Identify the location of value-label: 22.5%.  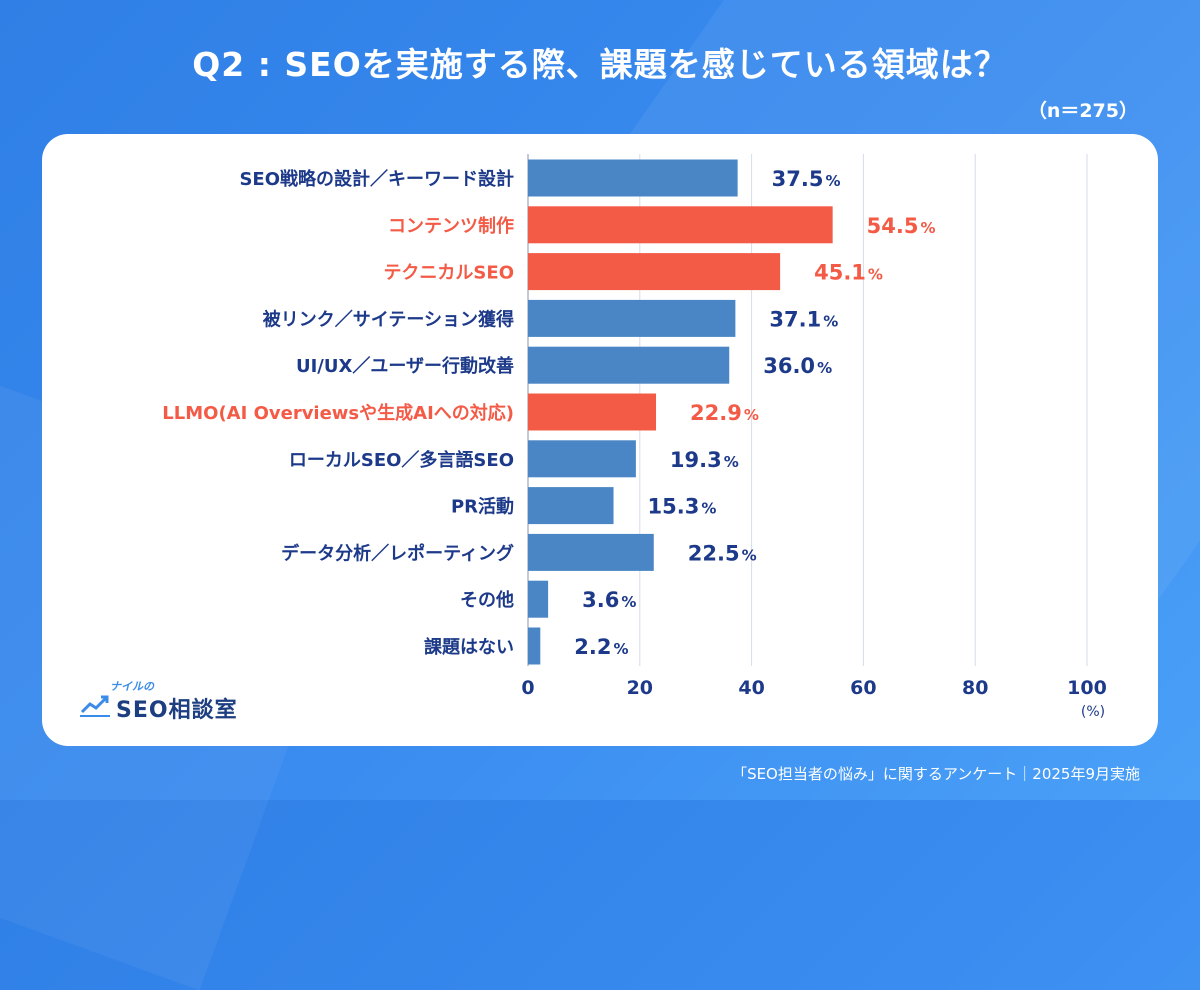
(722, 553).